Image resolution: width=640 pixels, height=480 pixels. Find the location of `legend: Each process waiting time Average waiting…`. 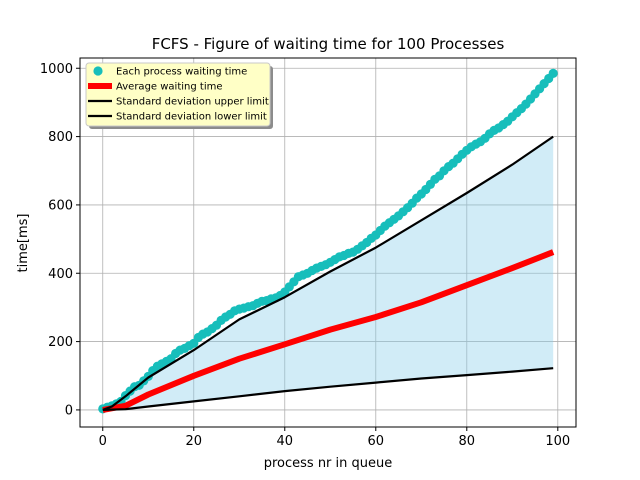

legend: Each process waiting time Average waiting… is located at coordinates (179, 95).